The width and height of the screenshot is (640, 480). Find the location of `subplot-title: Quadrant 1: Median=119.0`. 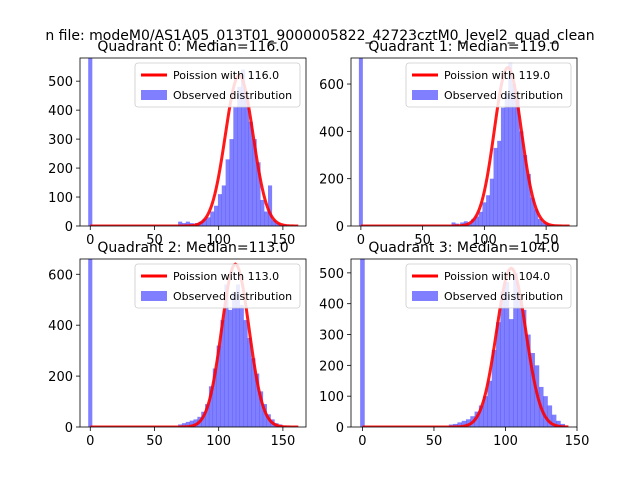

subplot-title: Quadrant 1: Median=119.0 is located at coordinates (463, 47).